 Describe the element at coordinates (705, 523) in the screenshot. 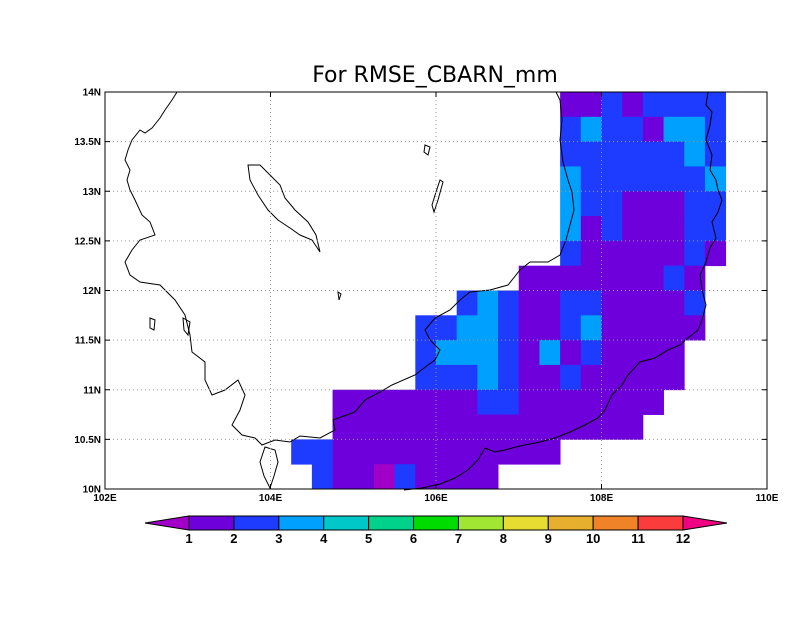

I see `colorbar-high-arrow` at that location.